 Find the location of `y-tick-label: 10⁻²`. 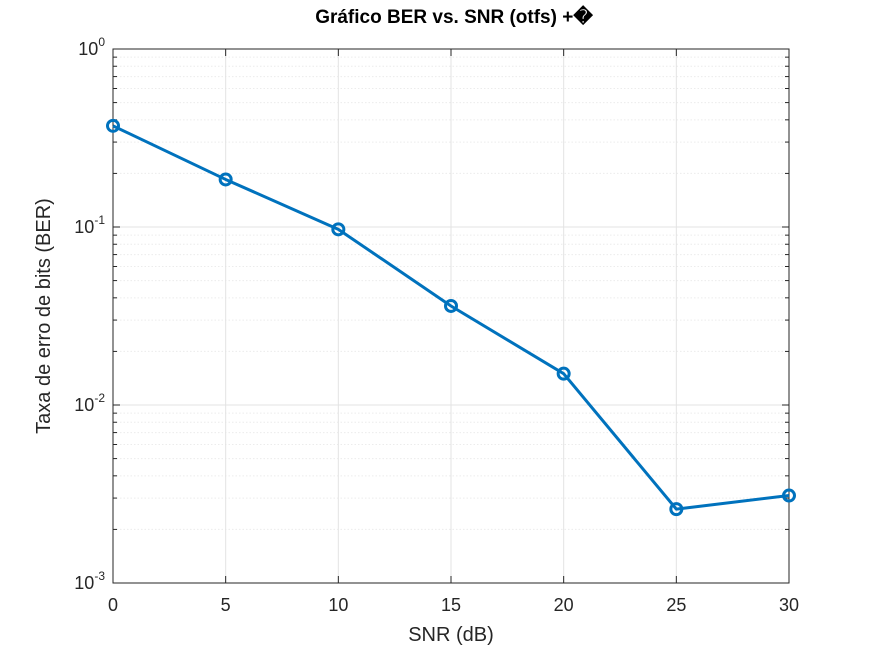

y-tick-label: 10⁻² is located at coordinates (89, 403).